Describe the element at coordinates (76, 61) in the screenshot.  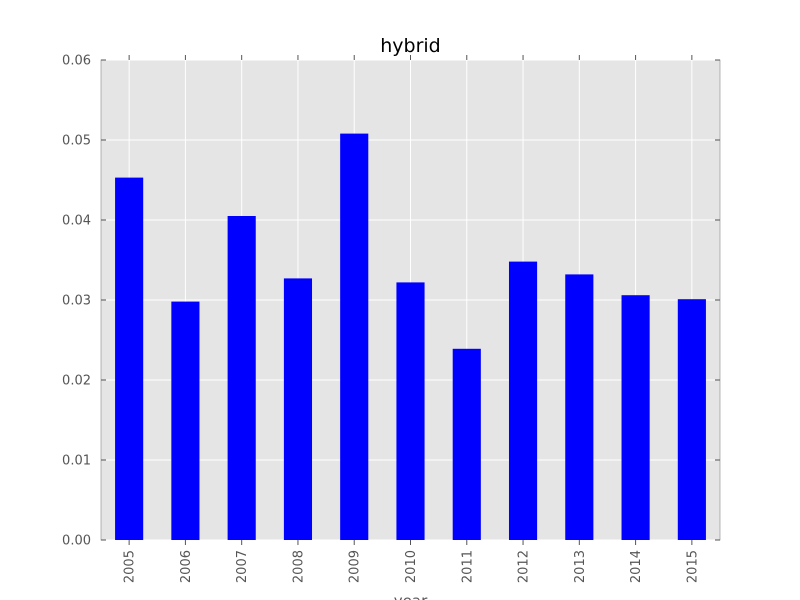
I see `y-tick-label: 0.06` at that location.